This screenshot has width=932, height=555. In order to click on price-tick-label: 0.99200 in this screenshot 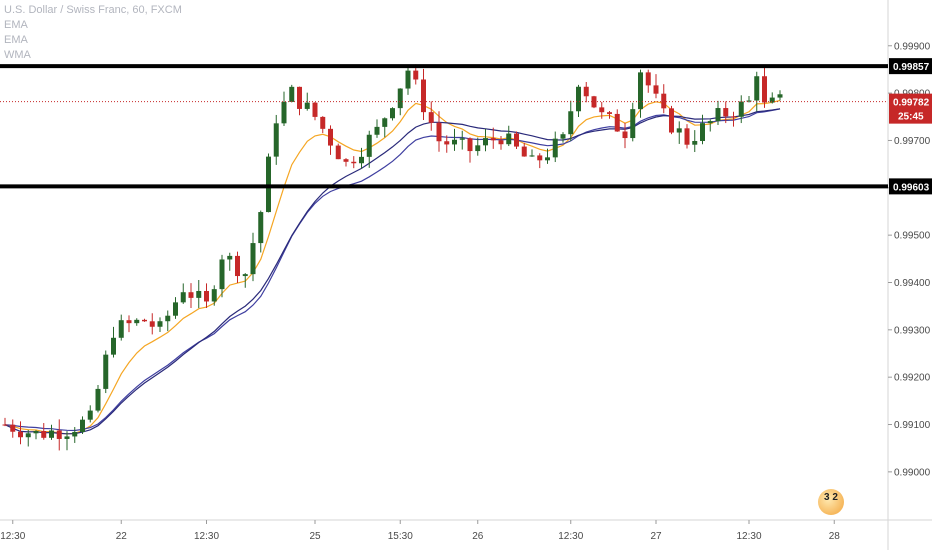, I will do `click(912, 378)`.